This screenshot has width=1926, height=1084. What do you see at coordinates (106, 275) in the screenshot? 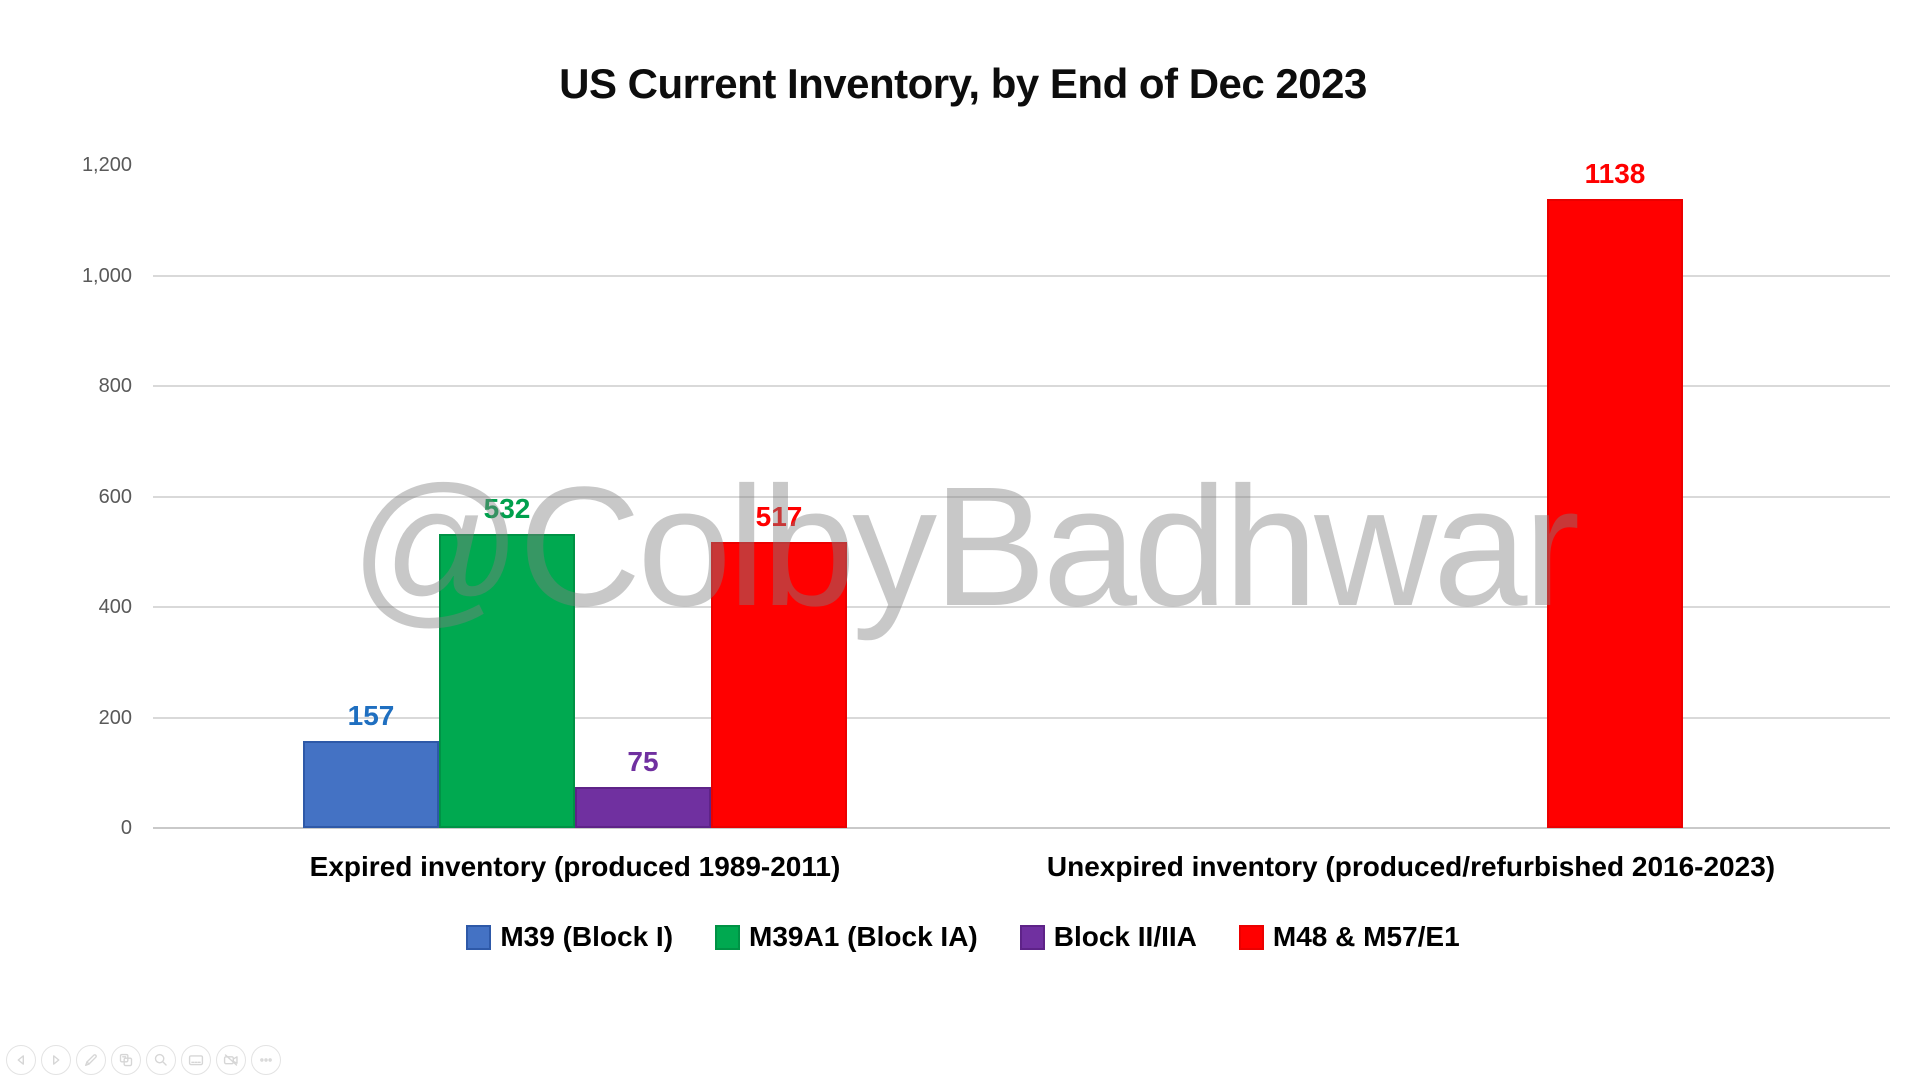
I see `y-axis-tick-label: 1,000` at bounding box center [106, 275].